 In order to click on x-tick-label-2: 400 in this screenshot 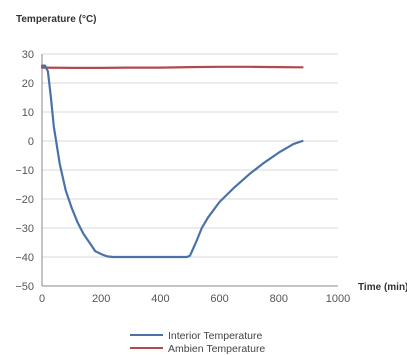, I will do `click(160, 299)`.